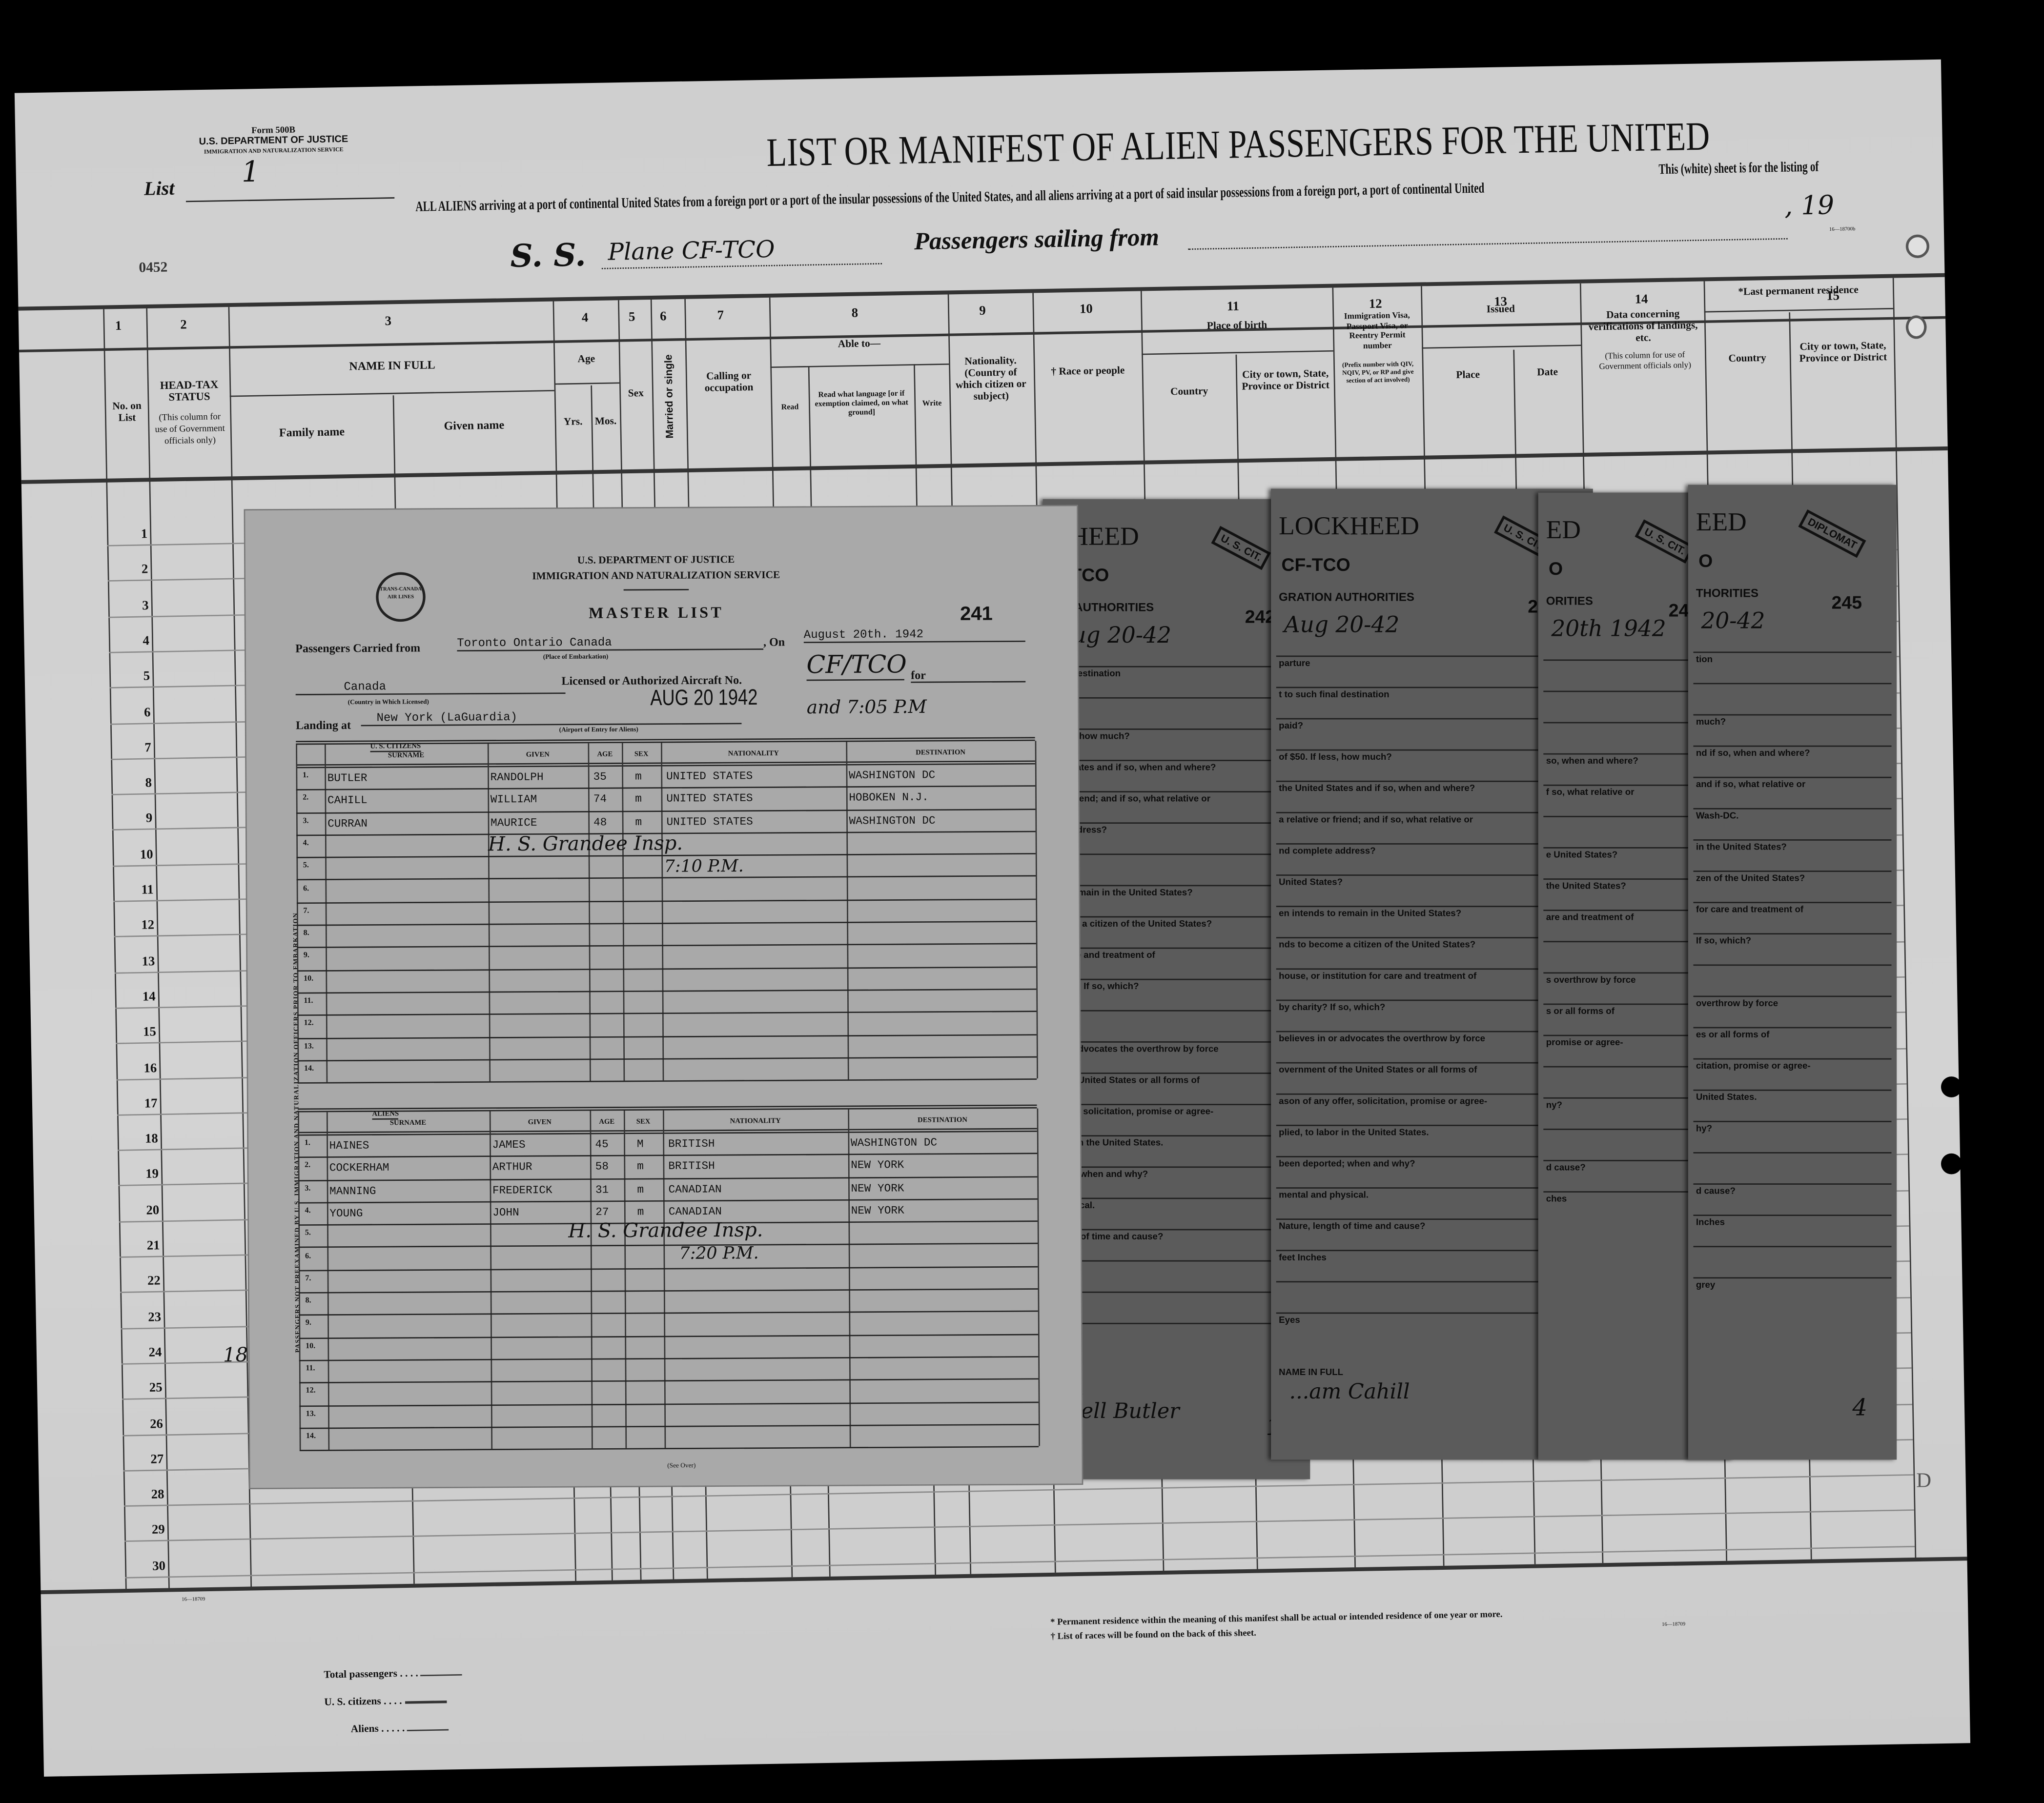  What do you see at coordinates (146, 641) in the screenshot?
I see `row-number: 4` at bounding box center [146, 641].